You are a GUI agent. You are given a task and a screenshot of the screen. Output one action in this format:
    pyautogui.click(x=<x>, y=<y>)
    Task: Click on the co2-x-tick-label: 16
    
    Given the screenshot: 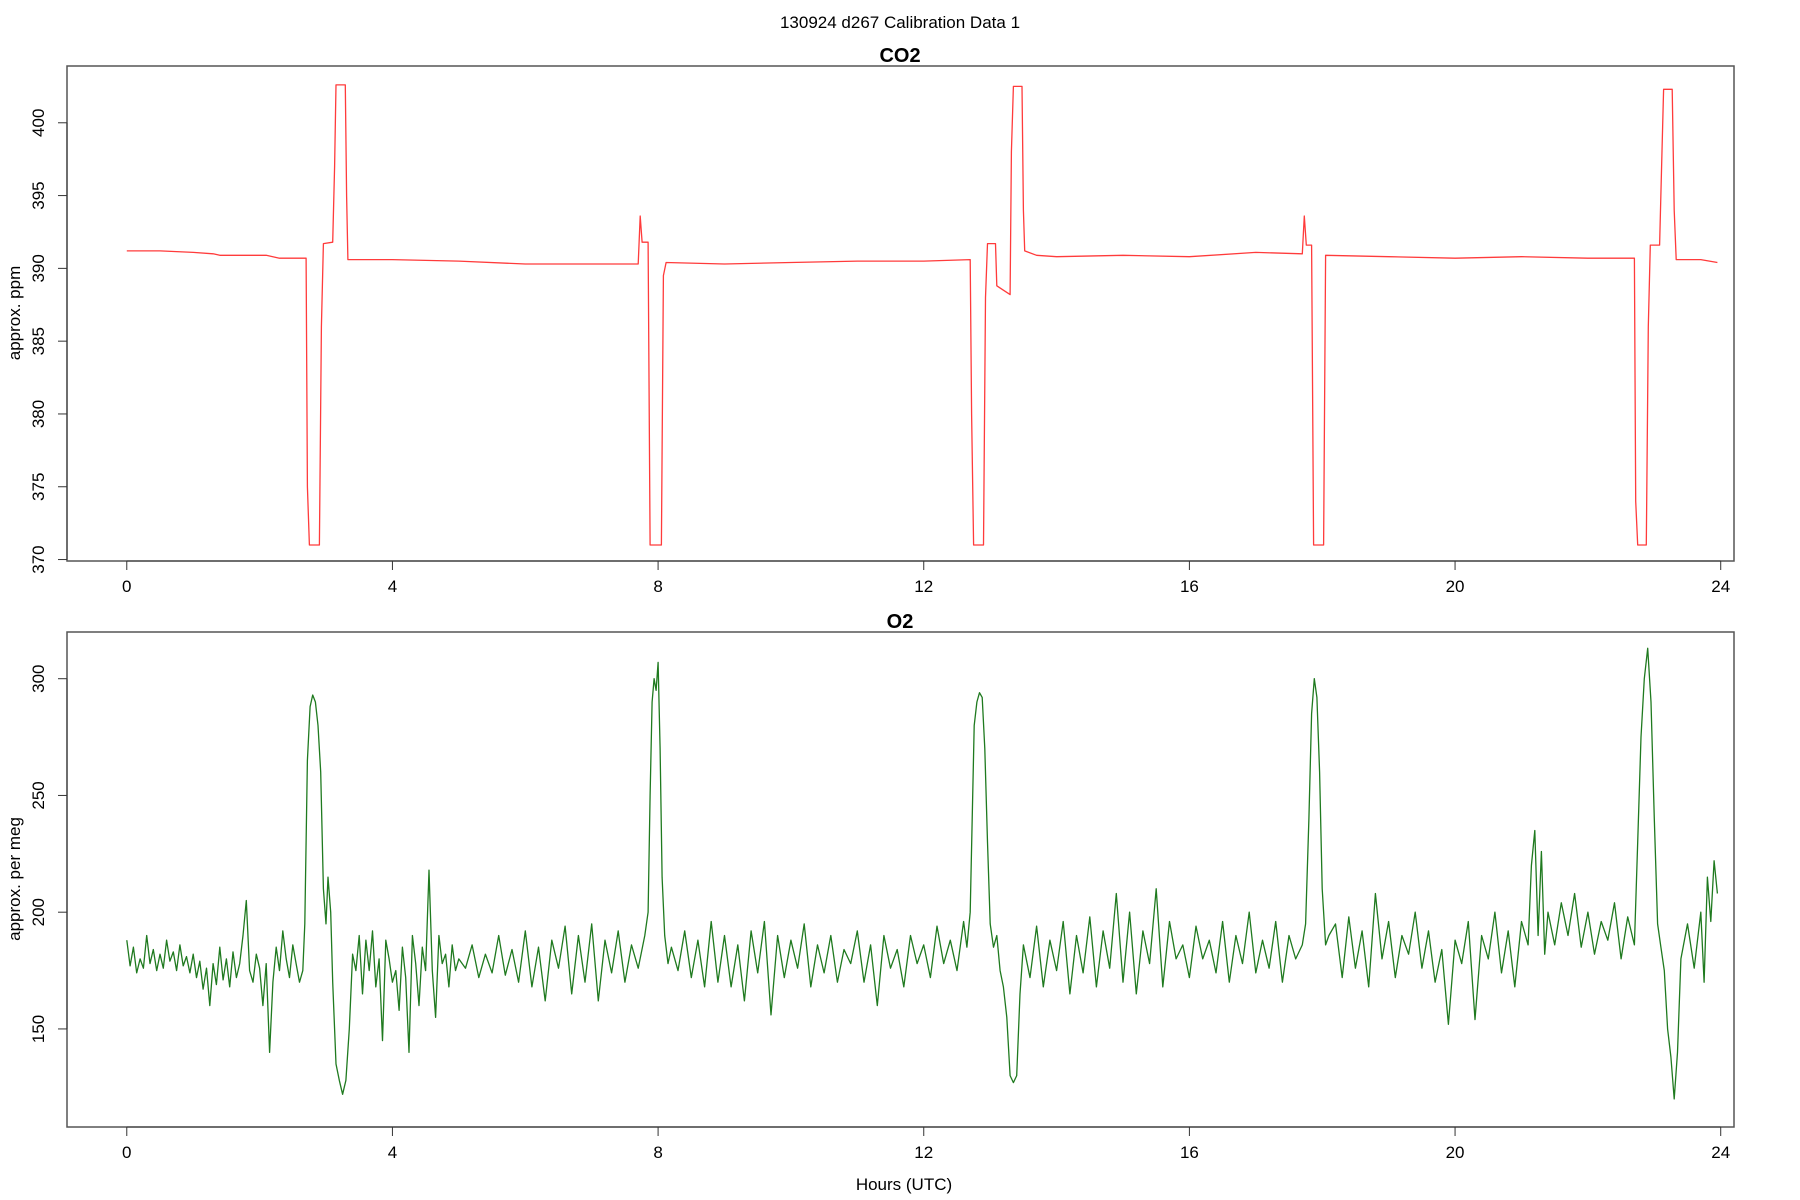 What is the action you would take?
    pyautogui.click(x=1189, y=586)
    